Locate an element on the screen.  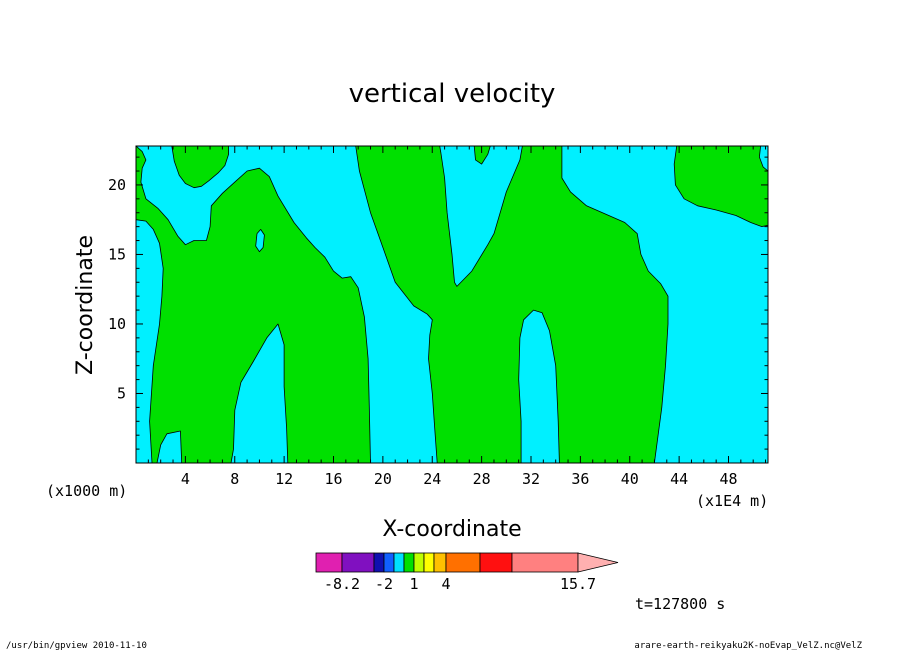
colorbar-label: 1 is located at coordinates (413, 584).